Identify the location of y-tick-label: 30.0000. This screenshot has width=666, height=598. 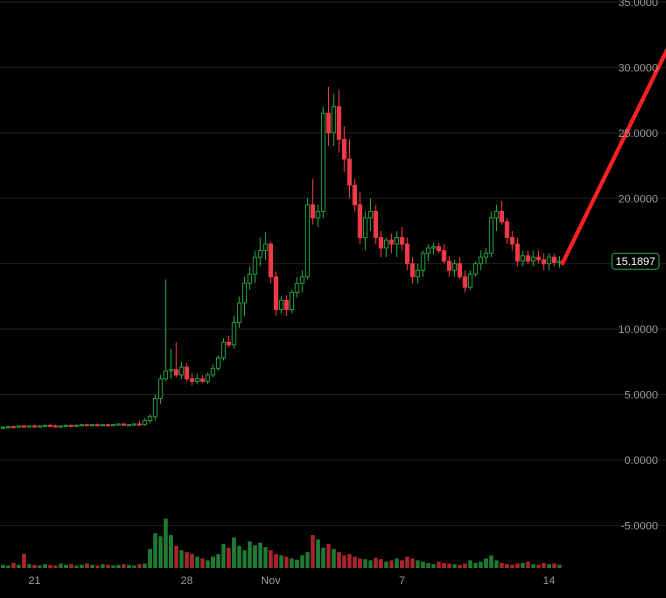
(638, 68).